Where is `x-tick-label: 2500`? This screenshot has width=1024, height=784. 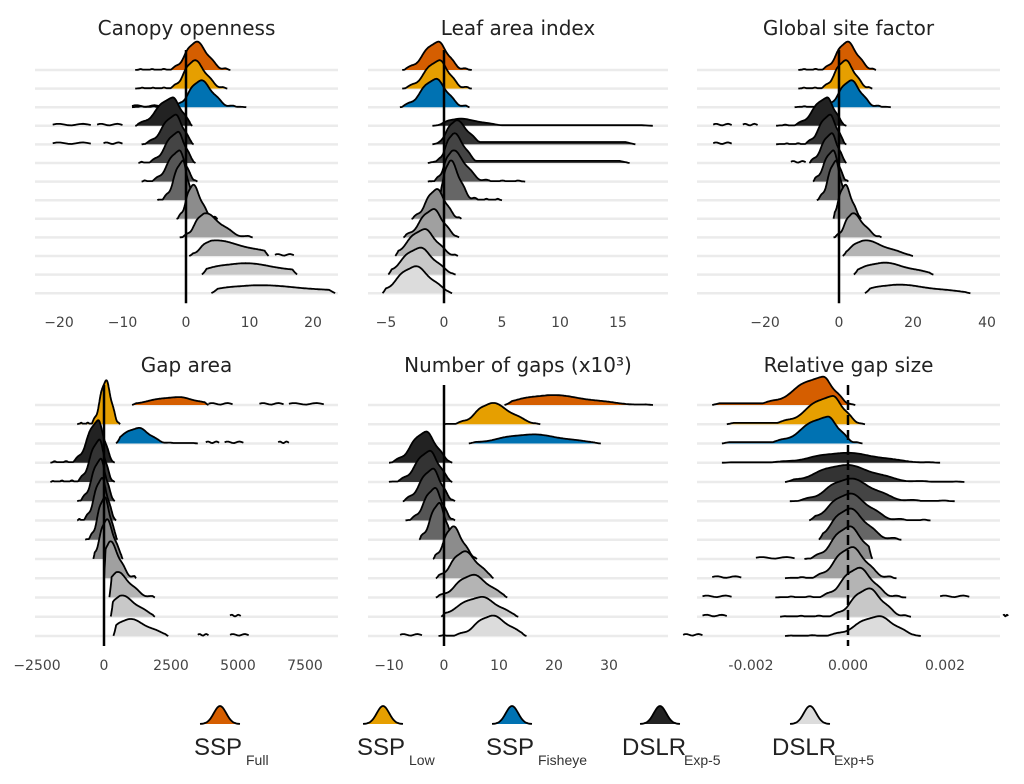 x-tick-label: 2500 is located at coordinates (171, 666).